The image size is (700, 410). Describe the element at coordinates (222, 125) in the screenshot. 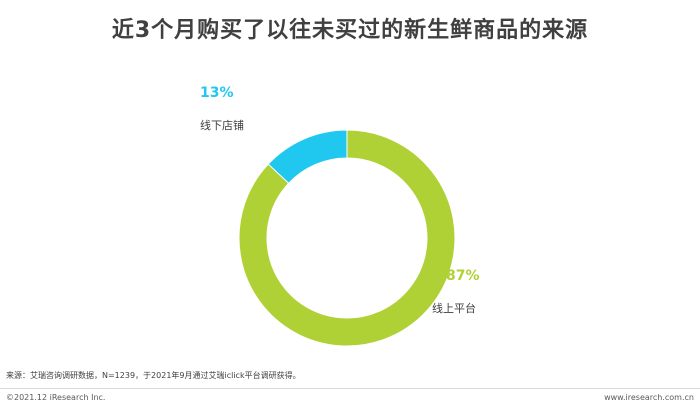

I see `offline-category-label: 线下店铺` at that location.